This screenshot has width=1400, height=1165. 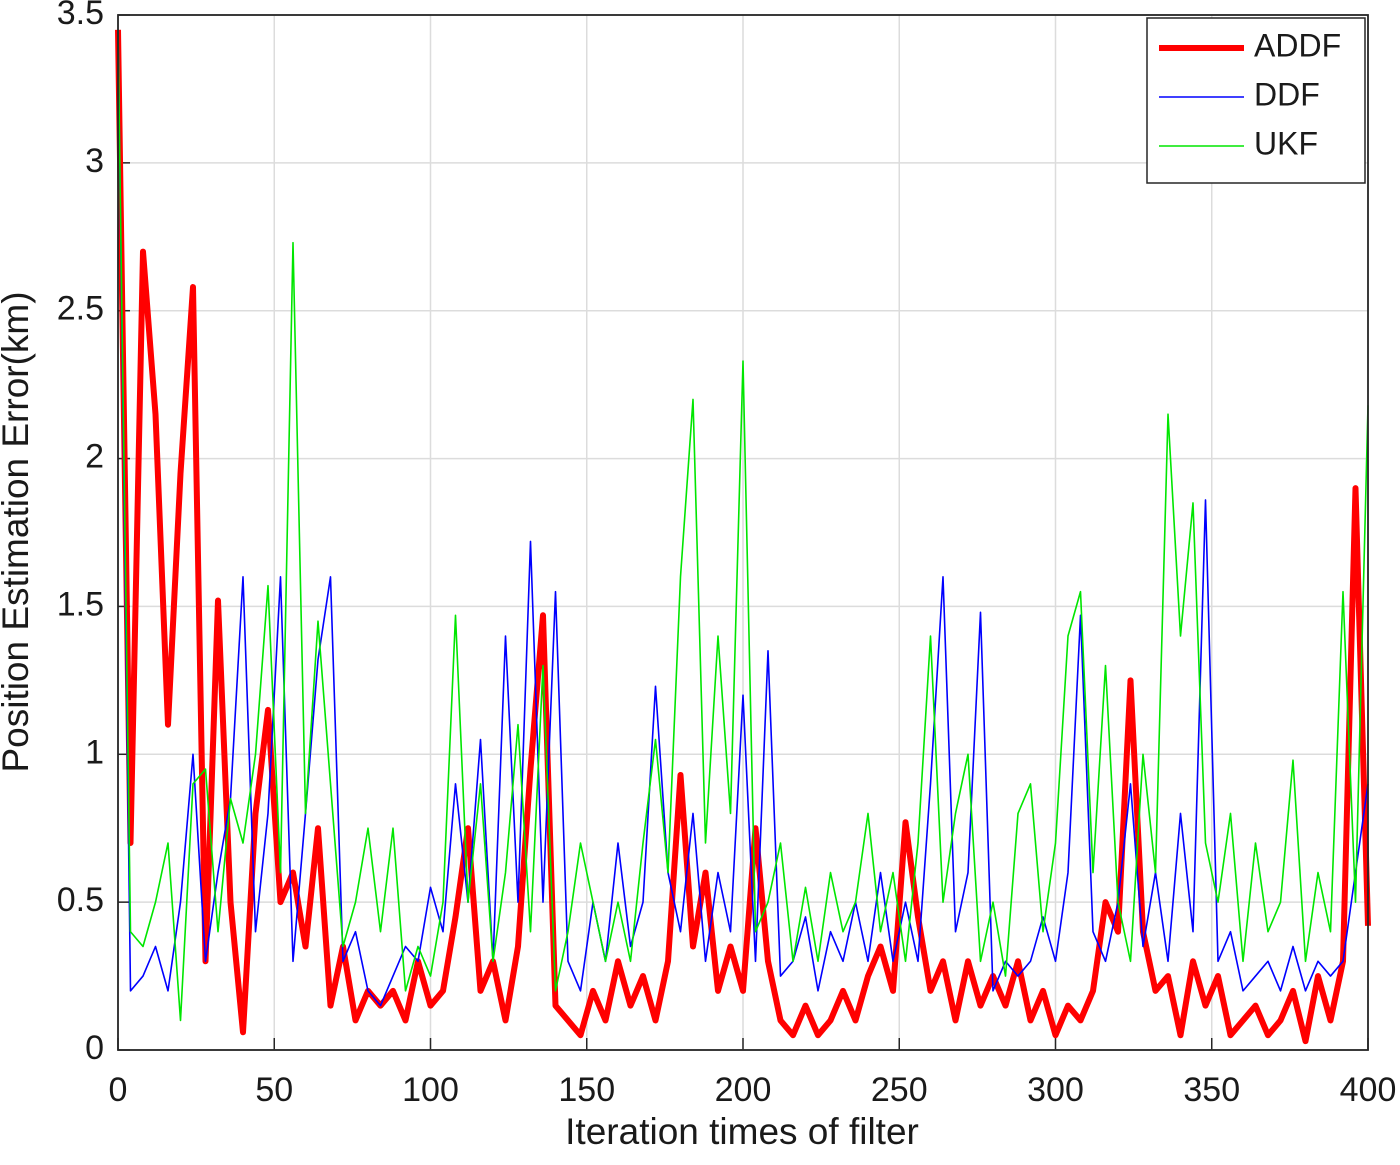 I want to click on x-tick-label: 400, so click(x=1368, y=1090).